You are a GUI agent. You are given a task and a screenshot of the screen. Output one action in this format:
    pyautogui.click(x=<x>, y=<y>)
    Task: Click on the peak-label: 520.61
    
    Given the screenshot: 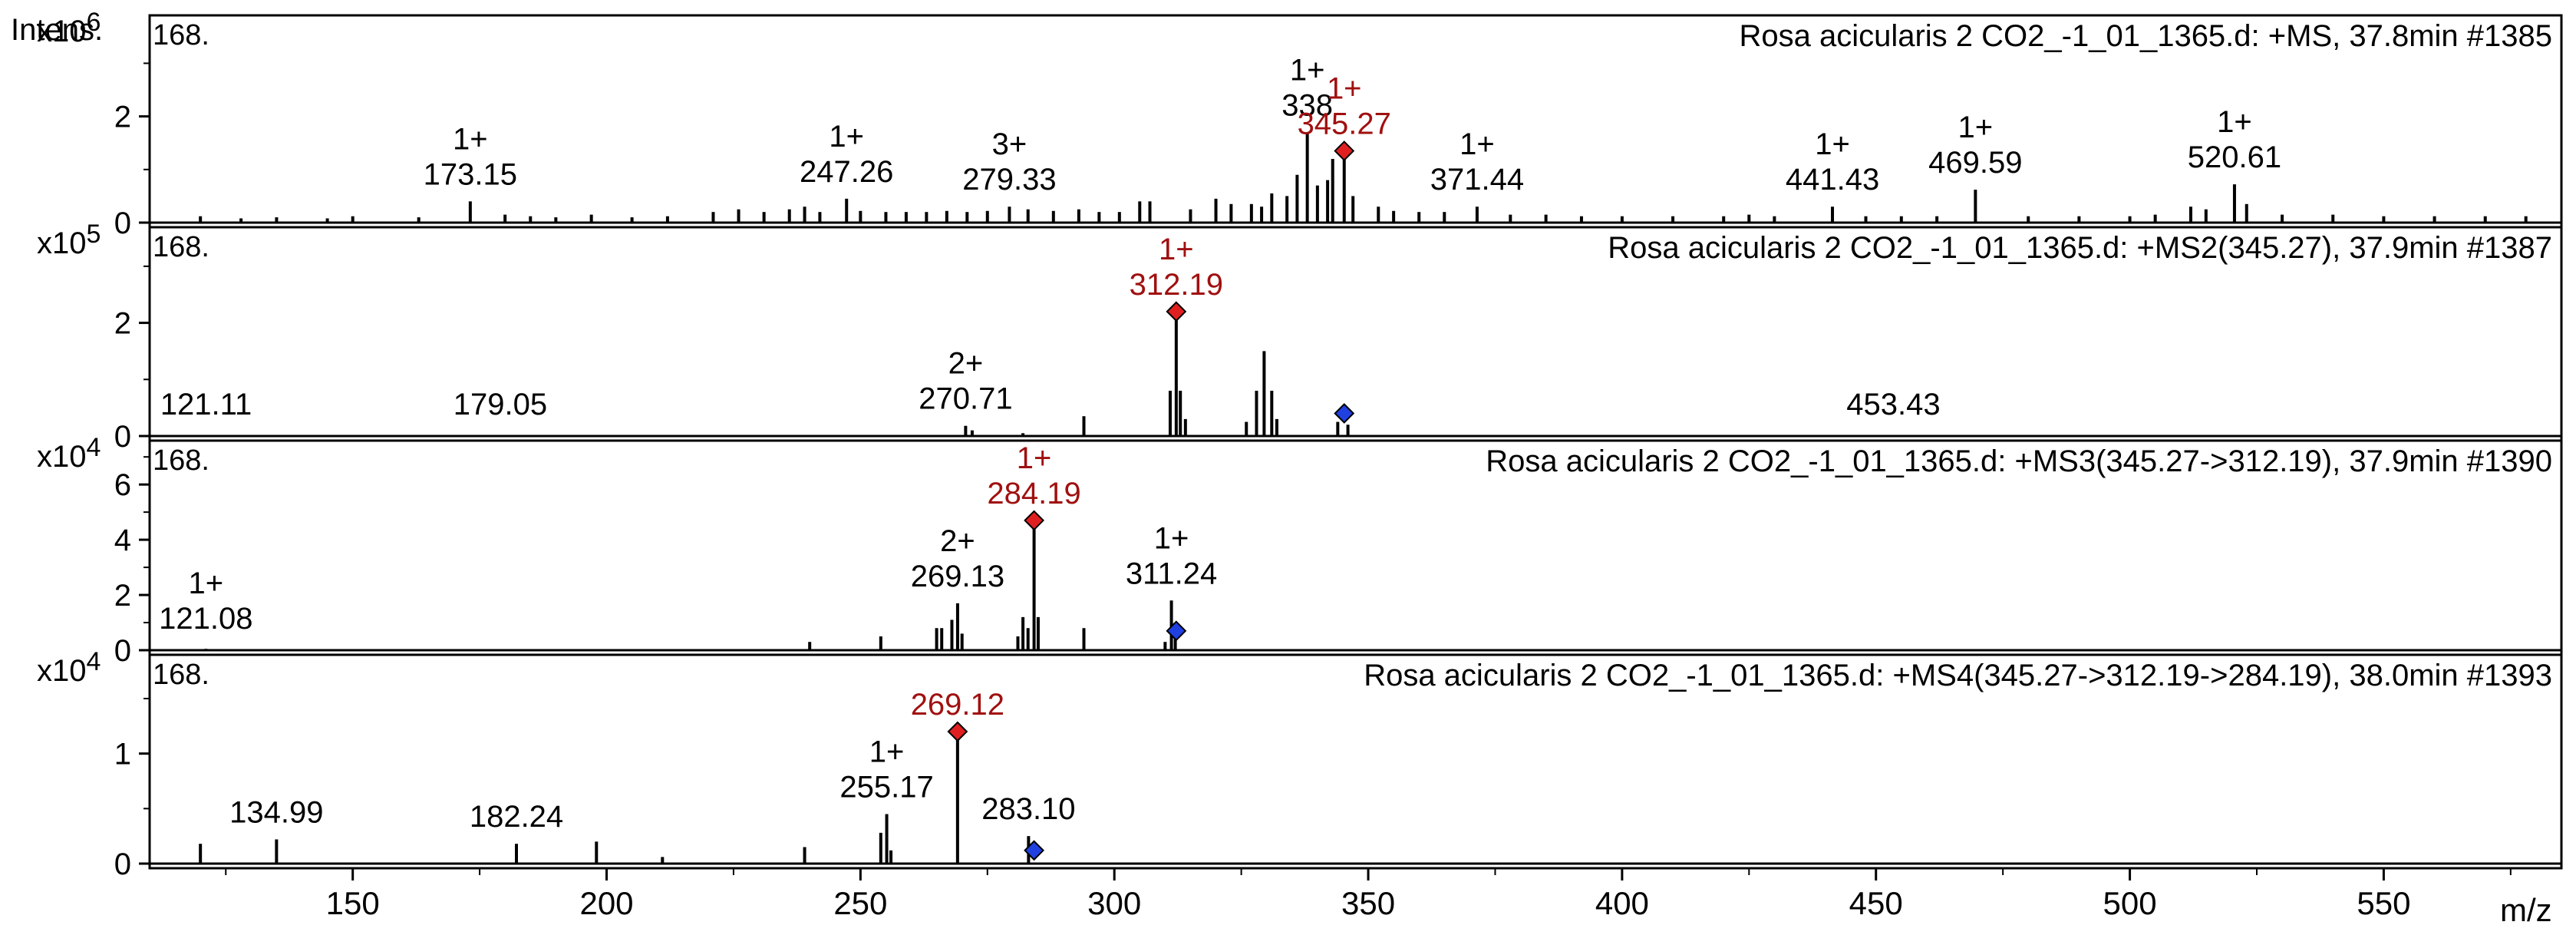 What is the action you would take?
    pyautogui.click(x=2234, y=157)
    